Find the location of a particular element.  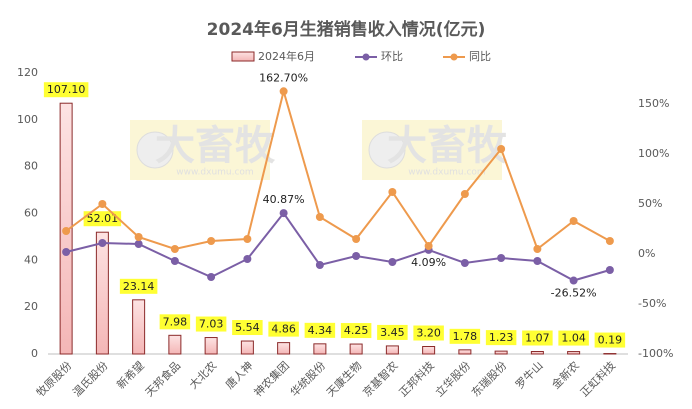

data-label: 7.98 is located at coordinates (175, 321).